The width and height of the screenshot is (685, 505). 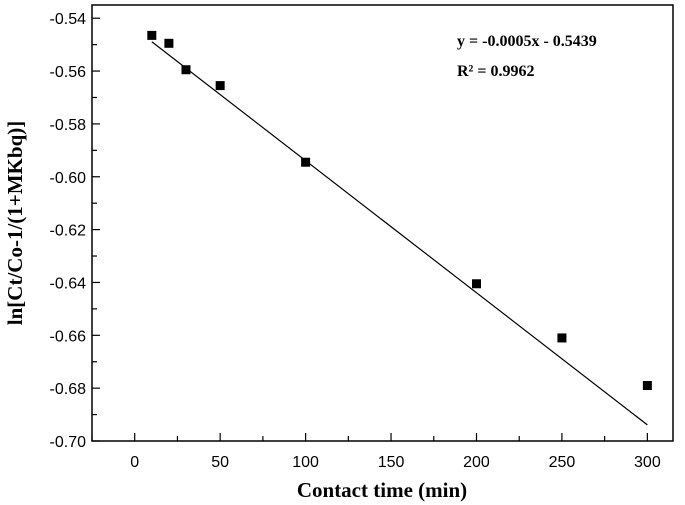 I want to click on r-squared-annotation: R² = 0.9962, so click(x=495, y=71).